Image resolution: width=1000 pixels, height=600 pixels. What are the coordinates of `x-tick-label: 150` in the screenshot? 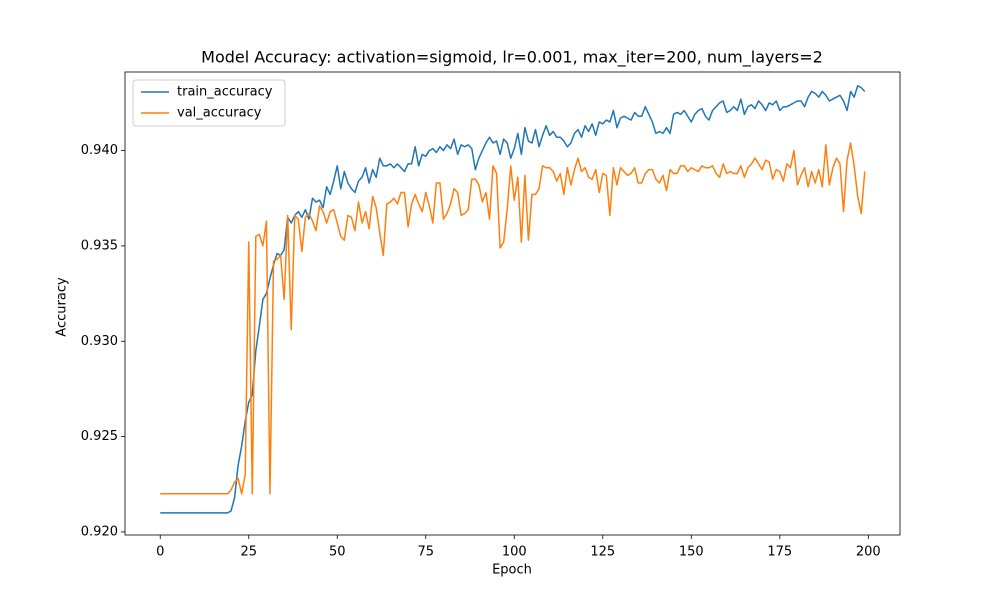 It's located at (691, 552).